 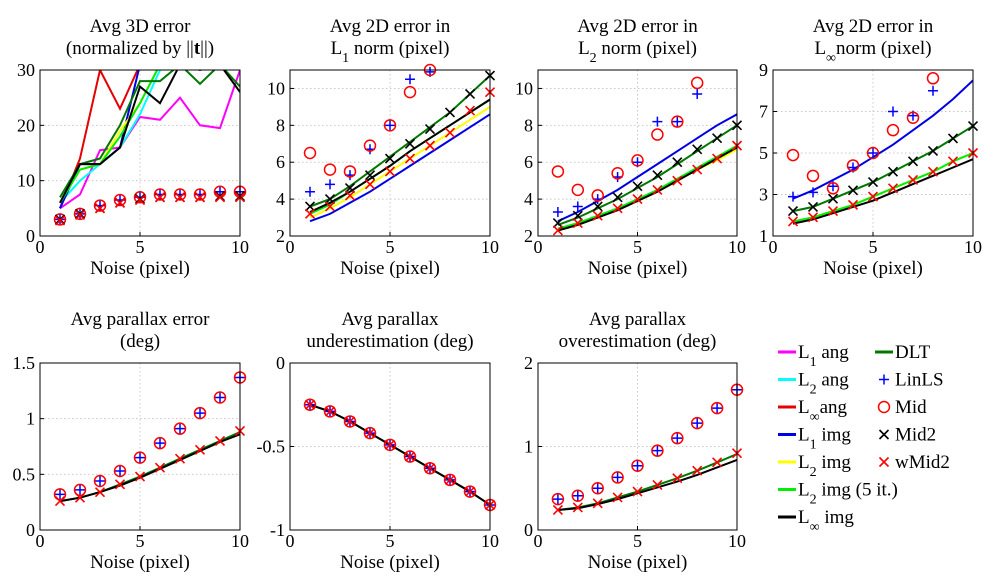 I want to click on y-tick-label: 3, so click(x=763, y=195).